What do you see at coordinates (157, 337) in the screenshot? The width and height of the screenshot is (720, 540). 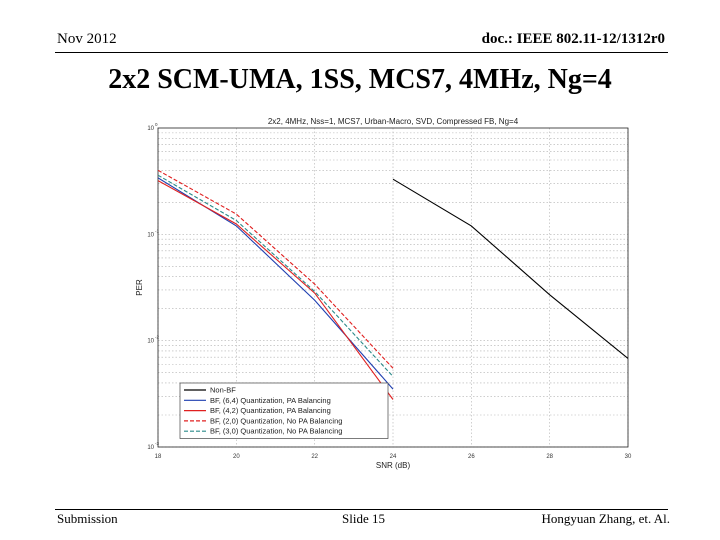 I see `y-tick-exponent: -2` at bounding box center [157, 337].